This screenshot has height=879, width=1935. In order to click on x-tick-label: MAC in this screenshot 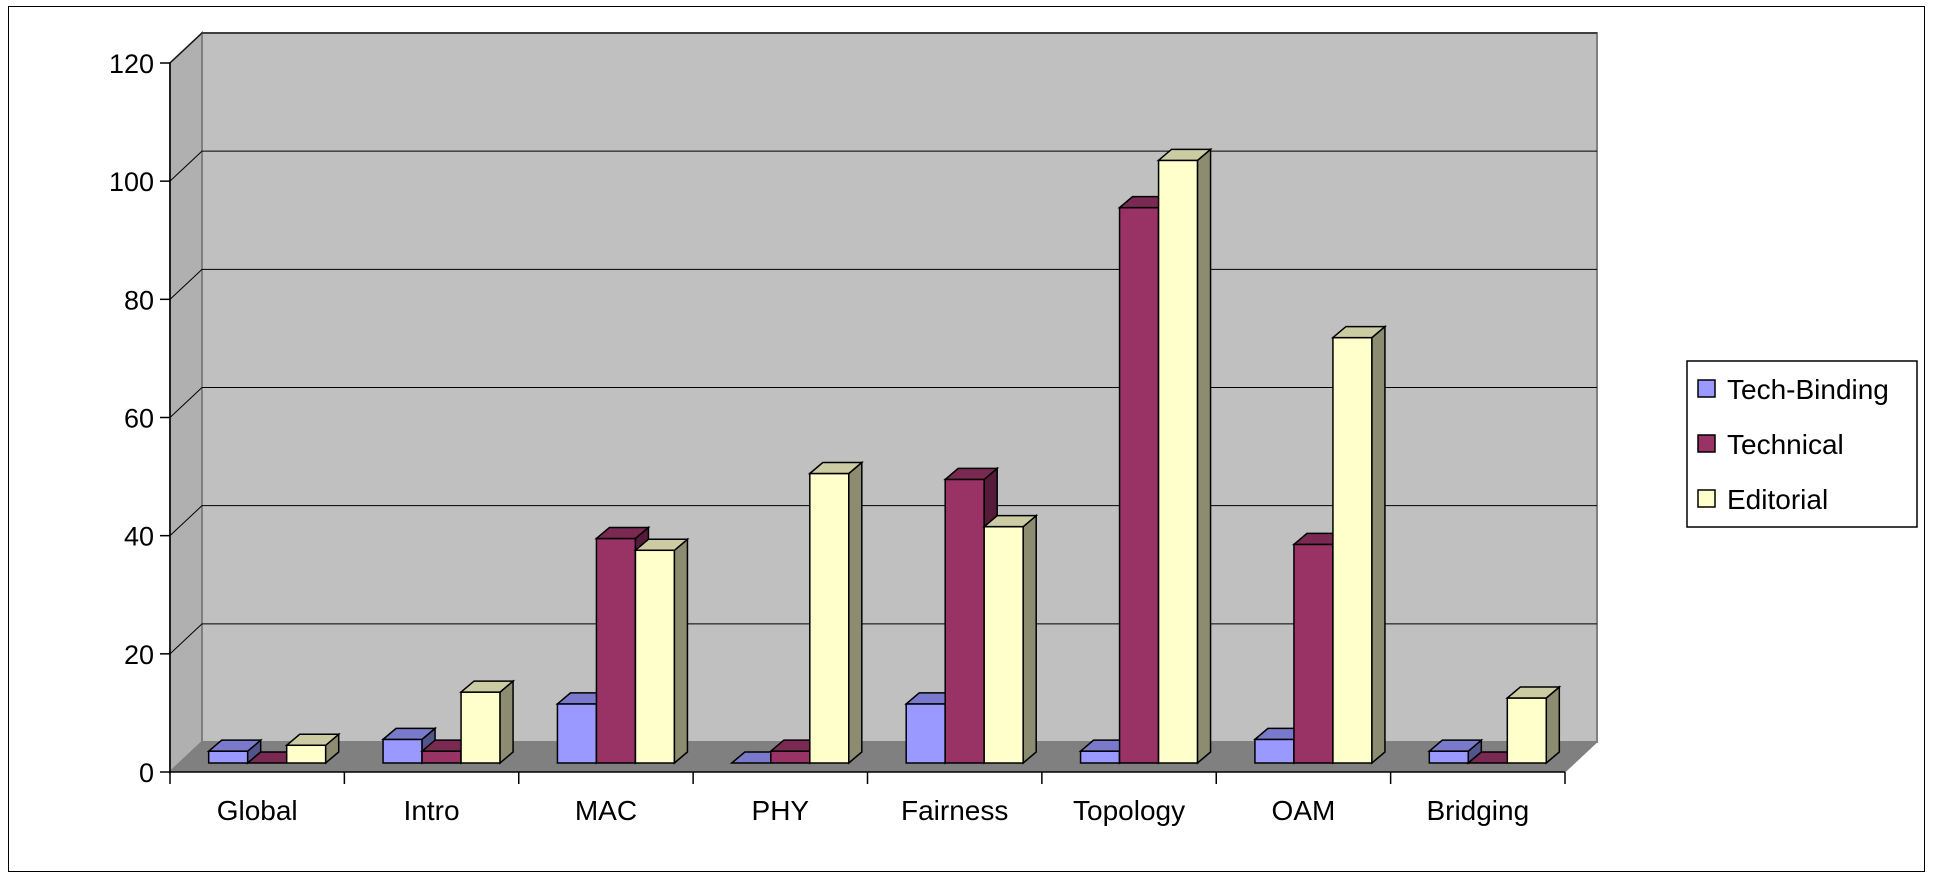, I will do `click(606, 810)`.